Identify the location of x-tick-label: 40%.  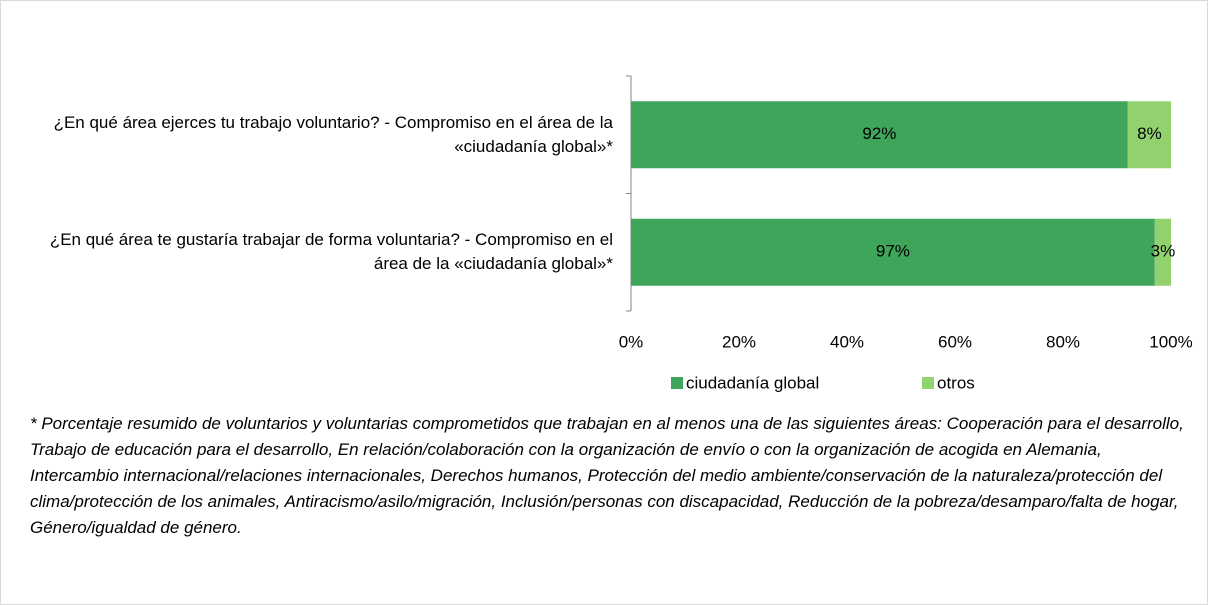
(847, 341).